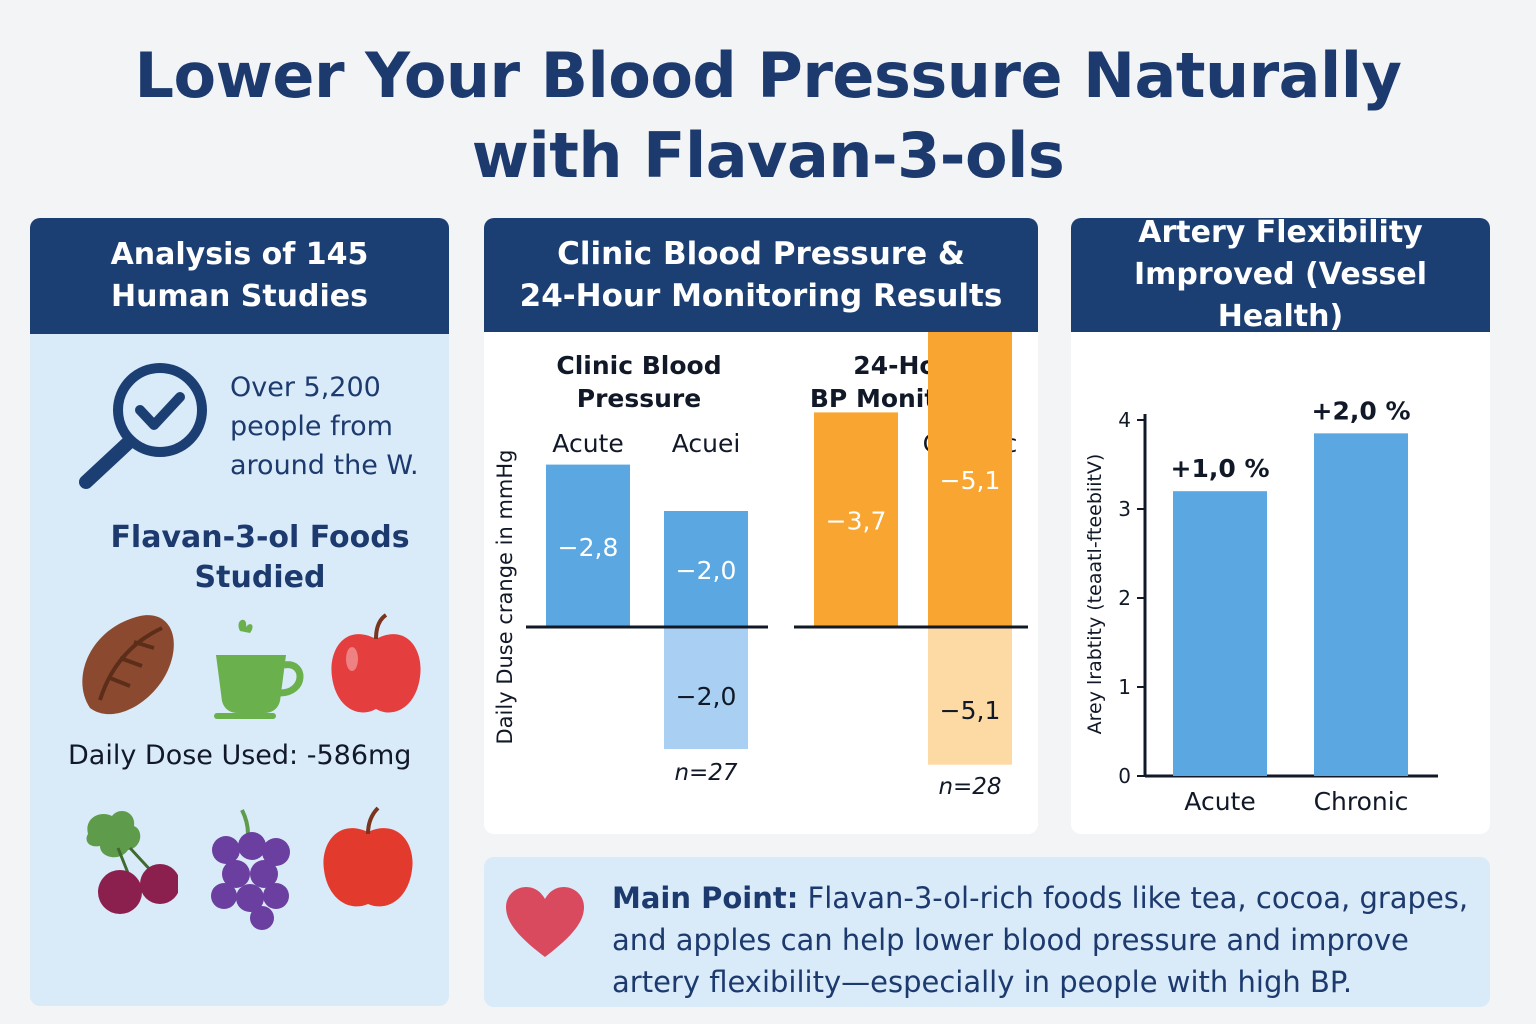  I want to click on studies-heading-line-2: Human Studies, so click(239, 296).